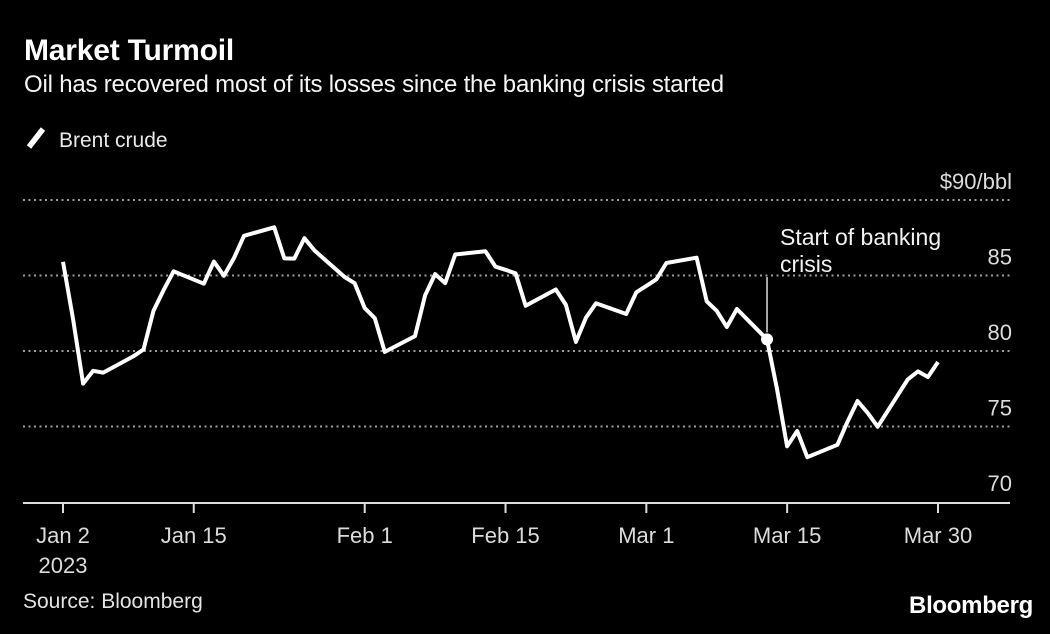  I want to click on x-axis-year-label: 2023, so click(63, 565).